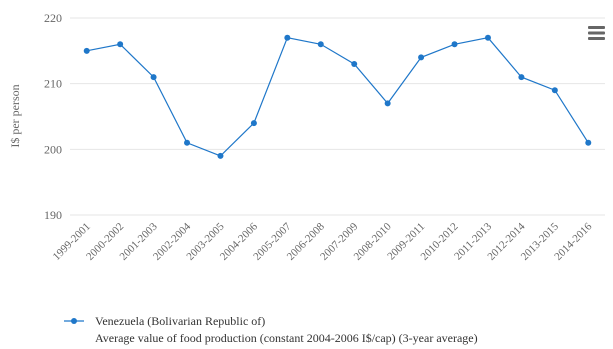 This screenshot has height=349, width=613. I want to click on x-tick-label: 2014-2016, so click(573, 241).